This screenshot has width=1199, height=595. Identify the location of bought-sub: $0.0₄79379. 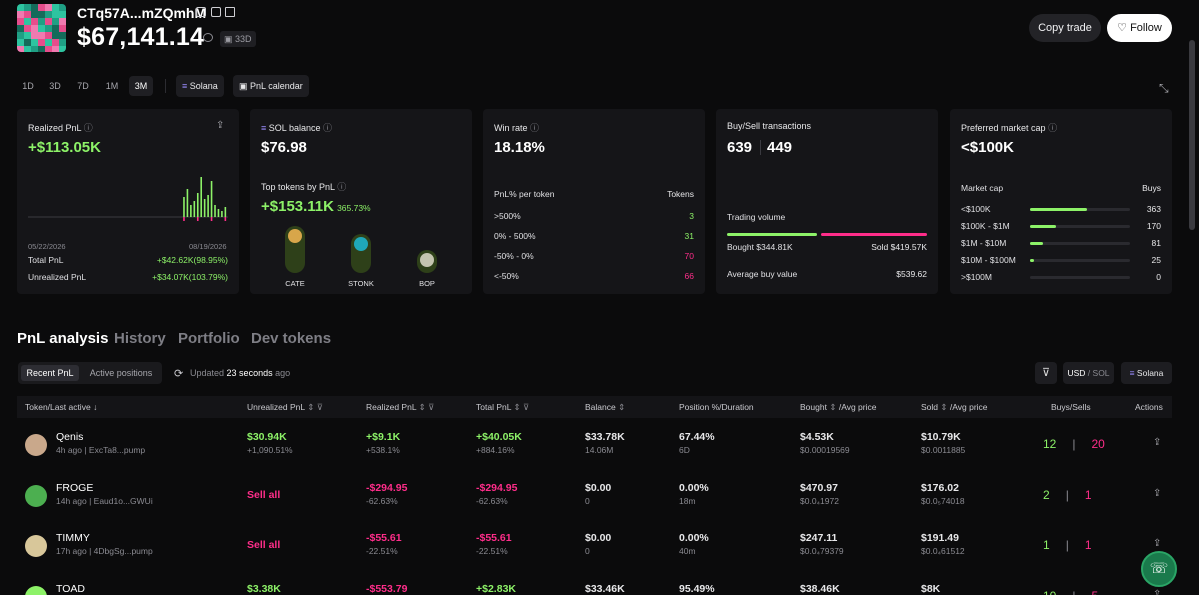
(822, 551).